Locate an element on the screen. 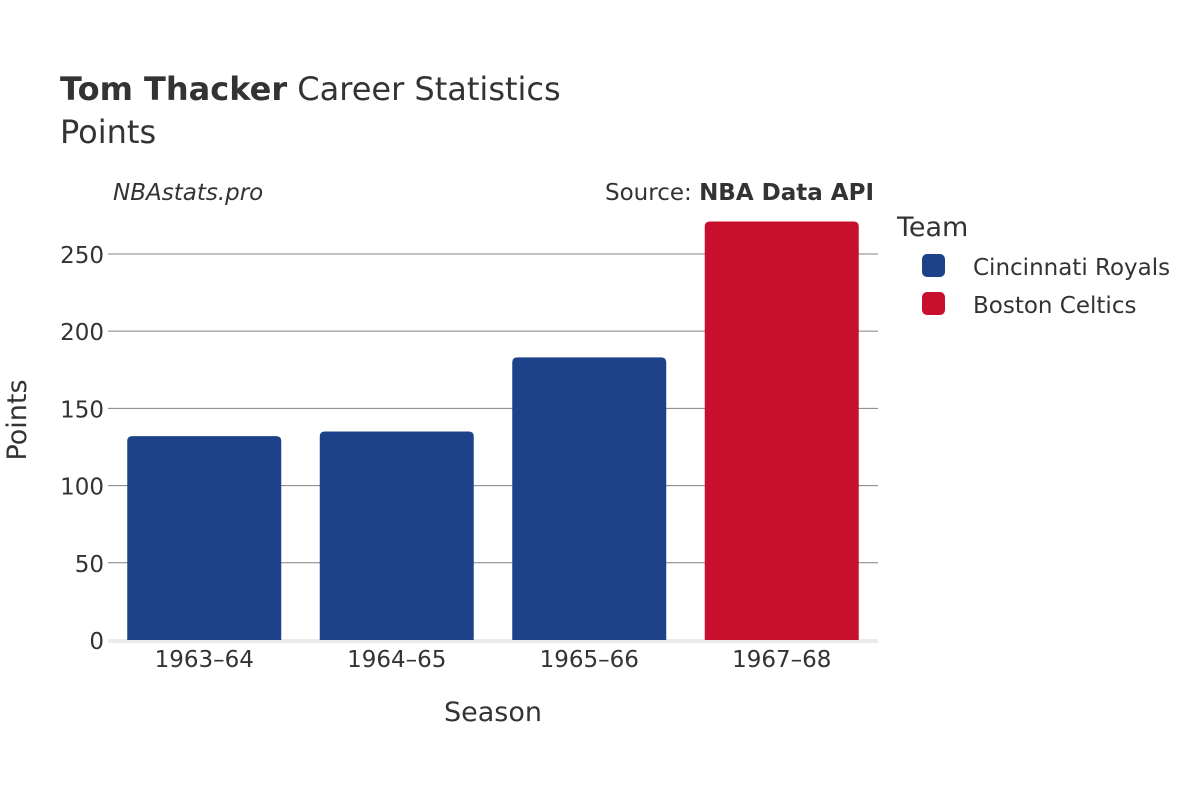  legend-item-label: Boston Celtics is located at coordinates (1054, 306).